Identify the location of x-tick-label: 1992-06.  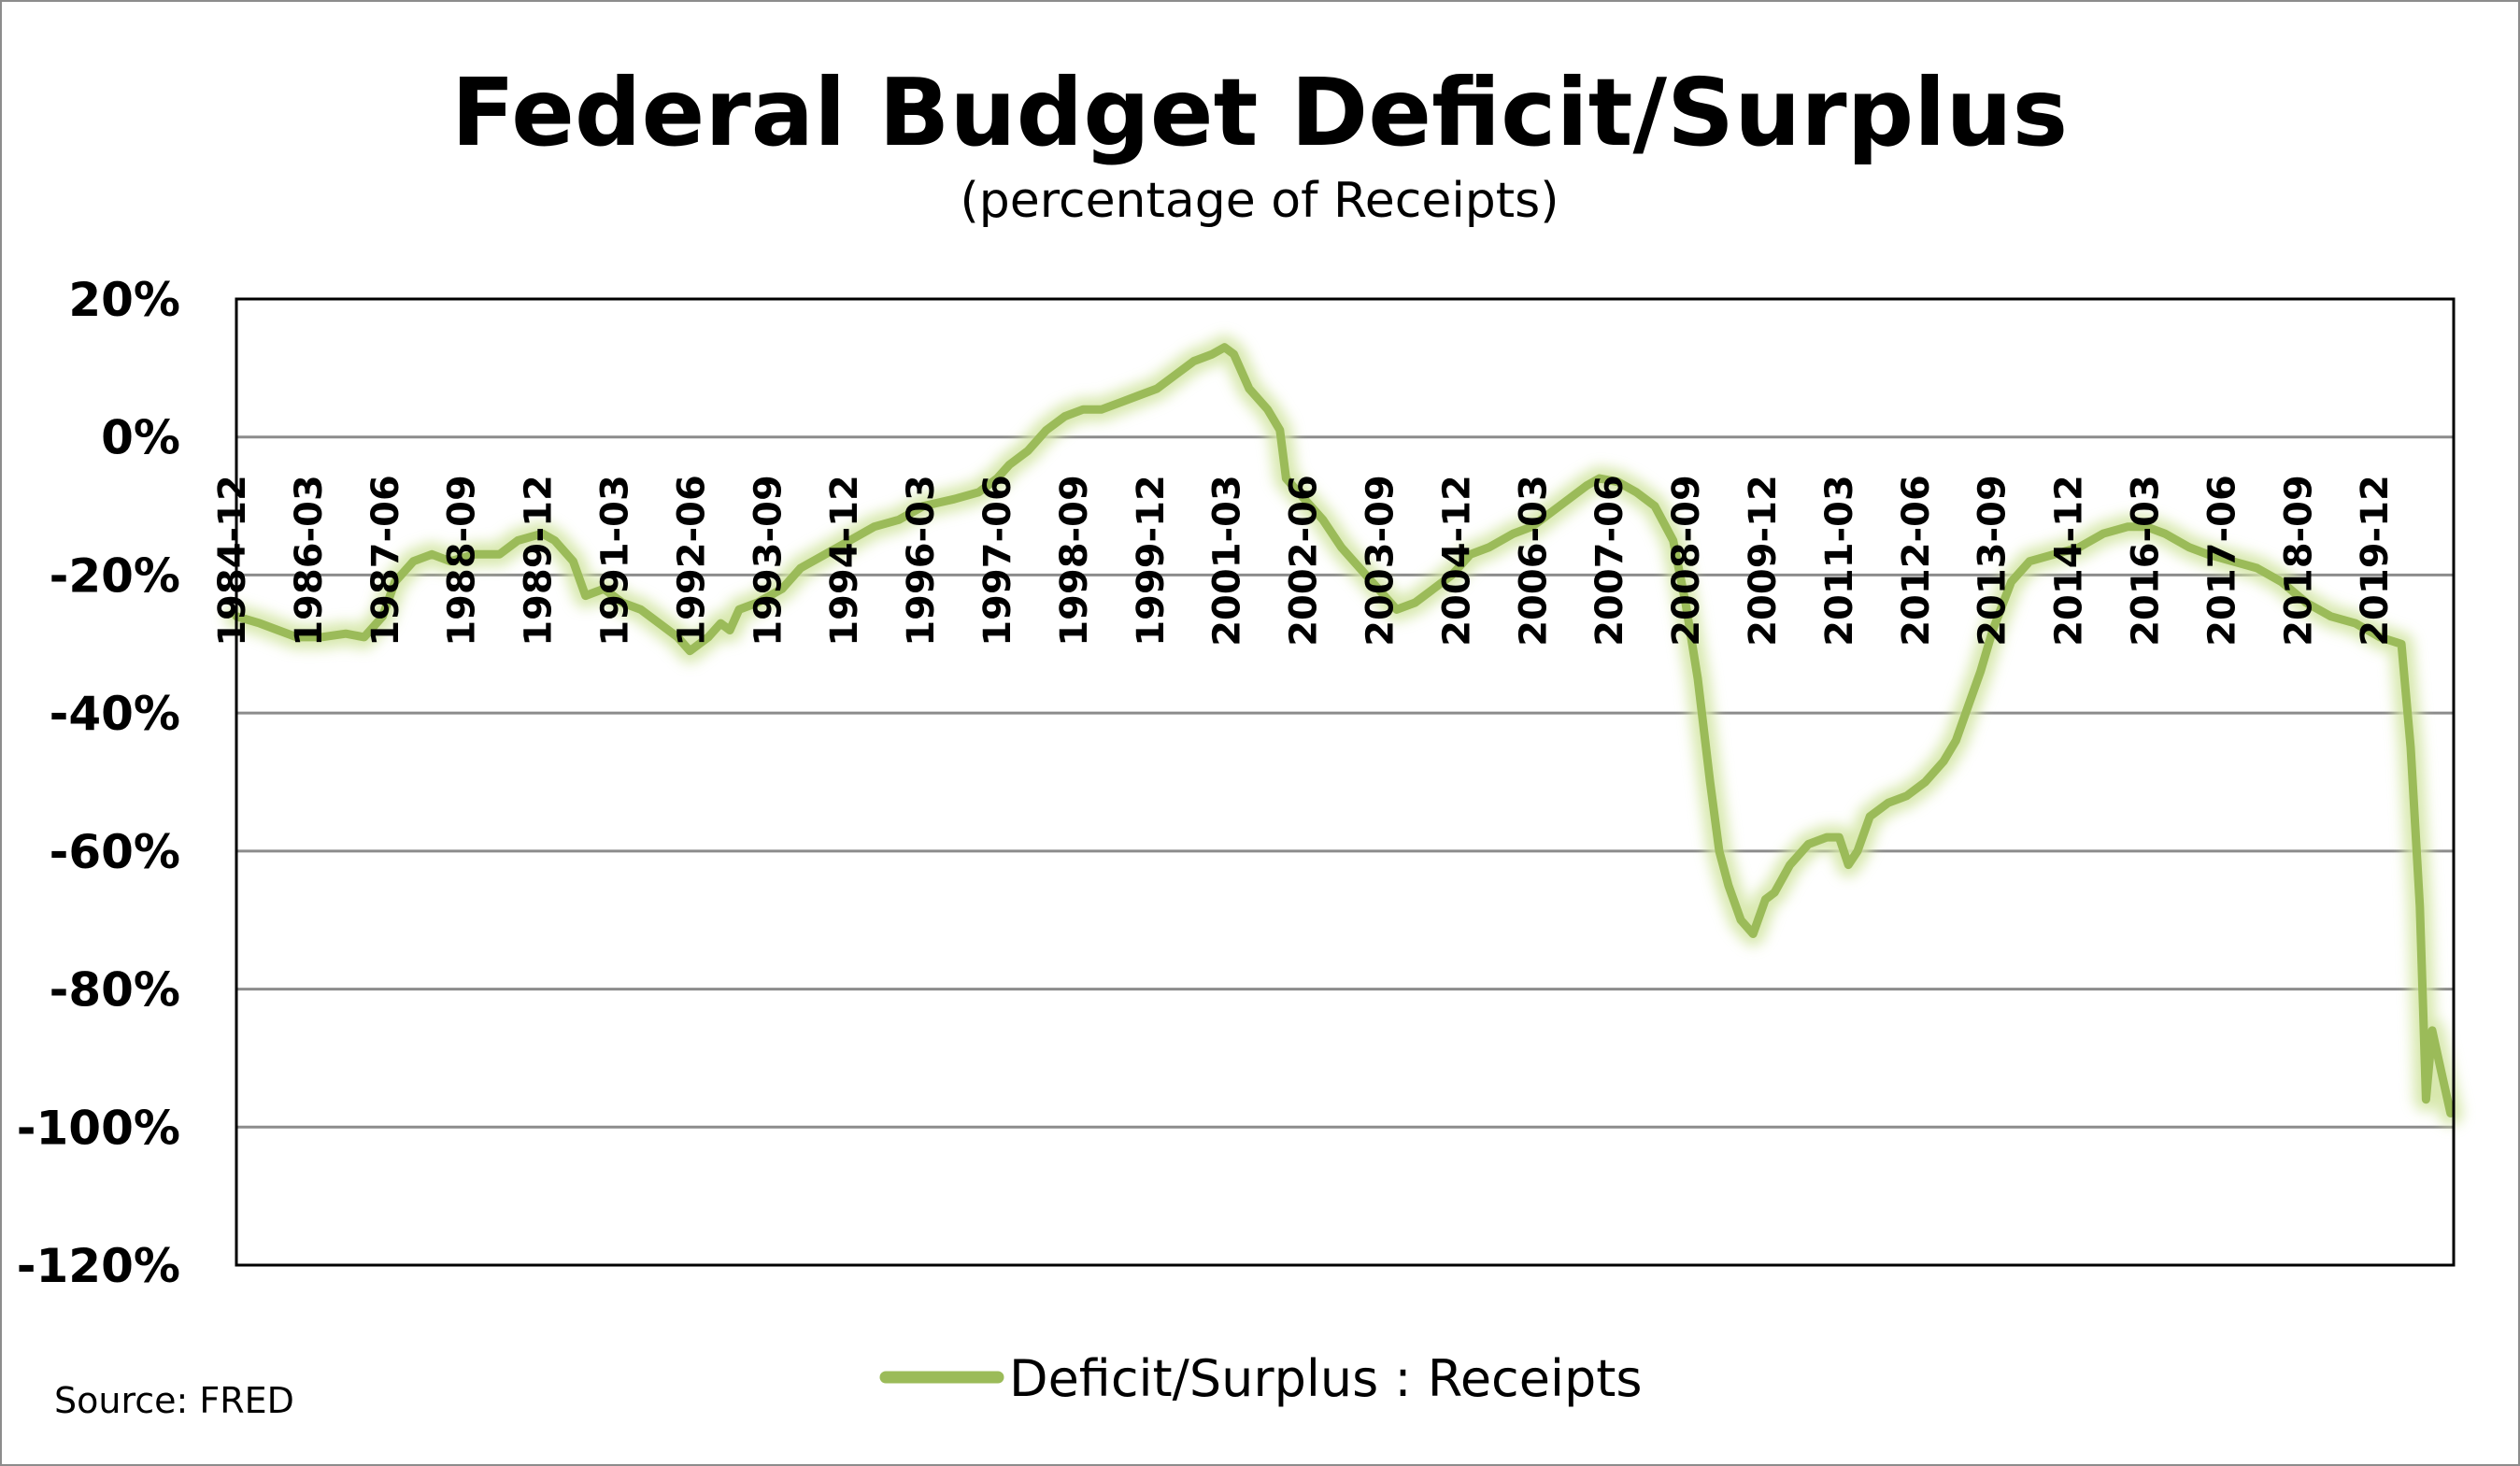
(691, 561).